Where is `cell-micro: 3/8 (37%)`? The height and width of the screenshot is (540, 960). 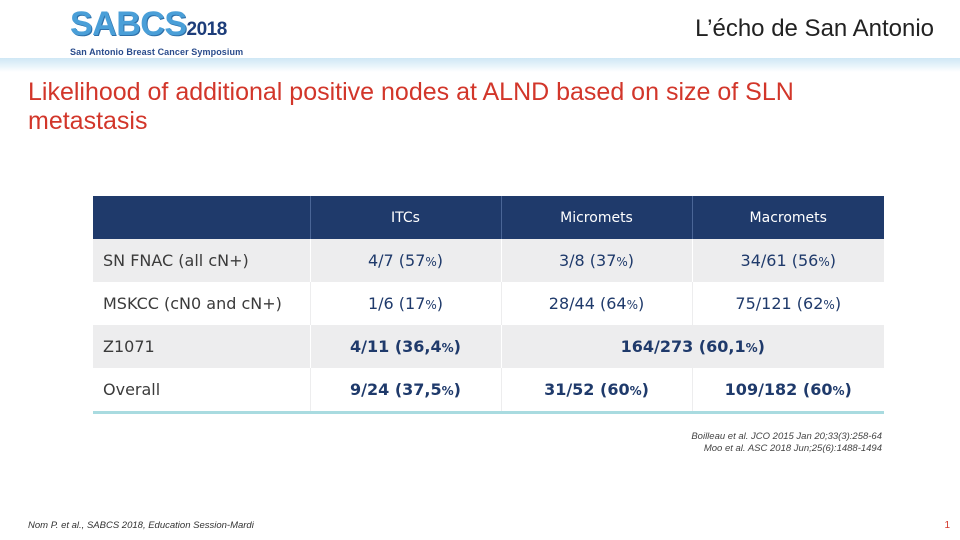
cell-micro: 3/8 (37%) is located at coordinates (596, 260).